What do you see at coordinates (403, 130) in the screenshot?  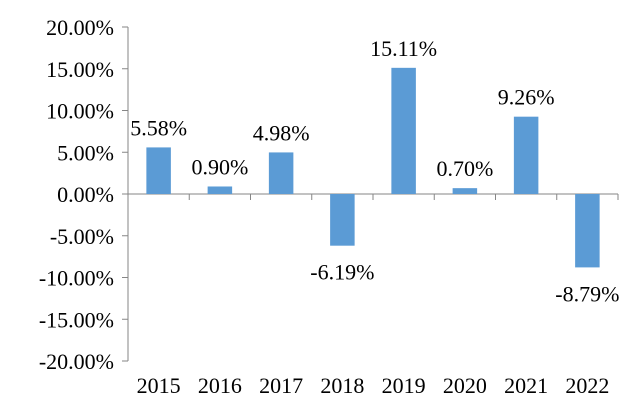 I see `bar-2019` at bounding box center [403, 130].